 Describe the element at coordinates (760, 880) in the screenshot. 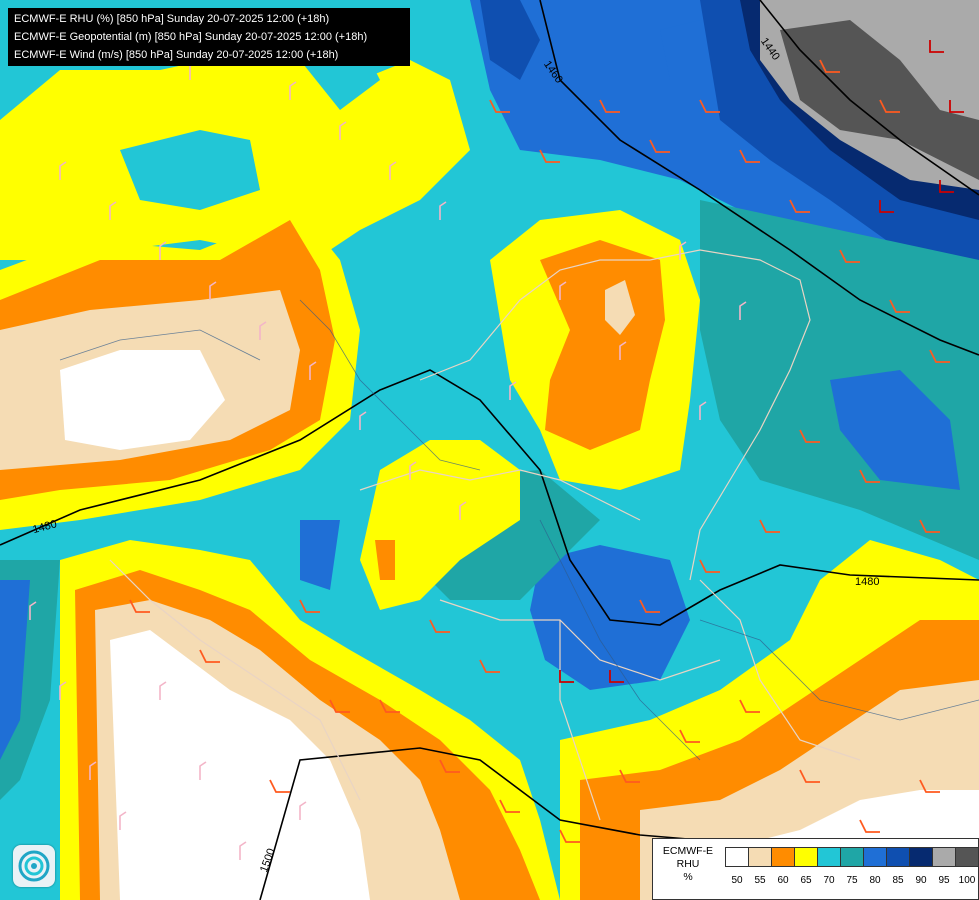

I see `legend-tick-label: 55` at that location.